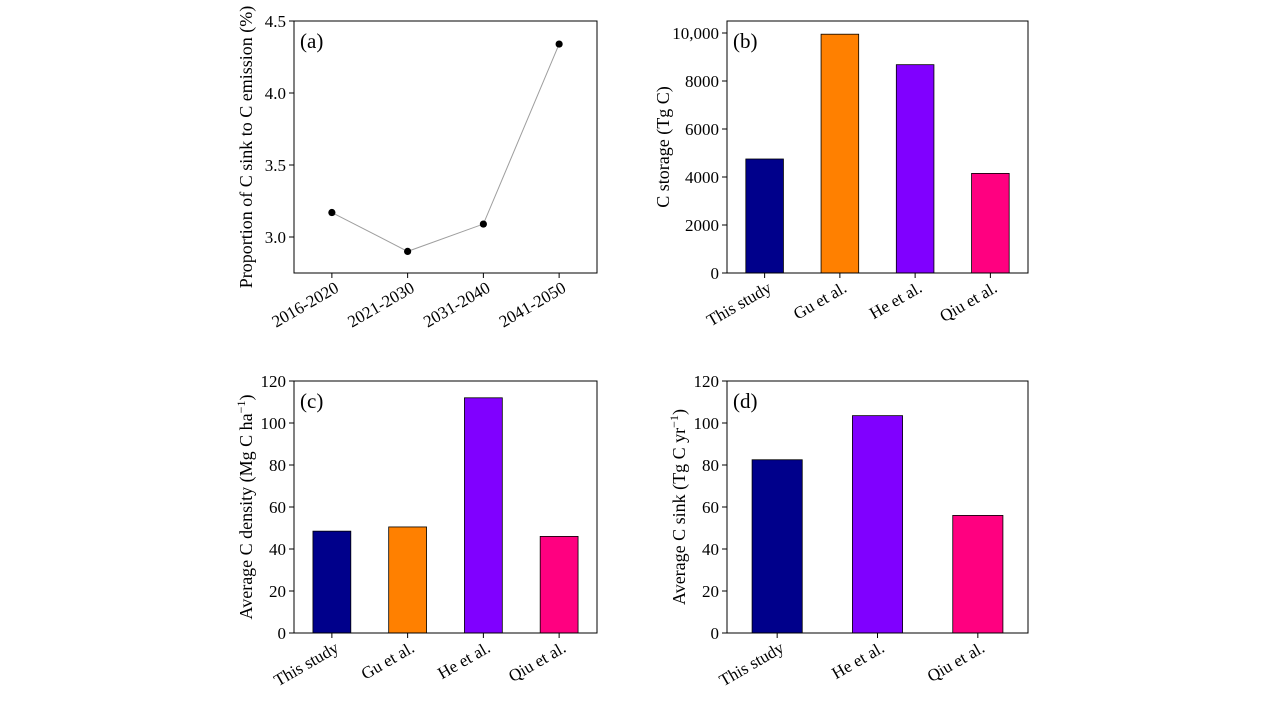 The width and height of the screenshot is (1280, 720). What do you see at coordinates (277, 549) in the screenshot?
I see `ytick-label-c-2: 40` at bounding box center [277, 549].